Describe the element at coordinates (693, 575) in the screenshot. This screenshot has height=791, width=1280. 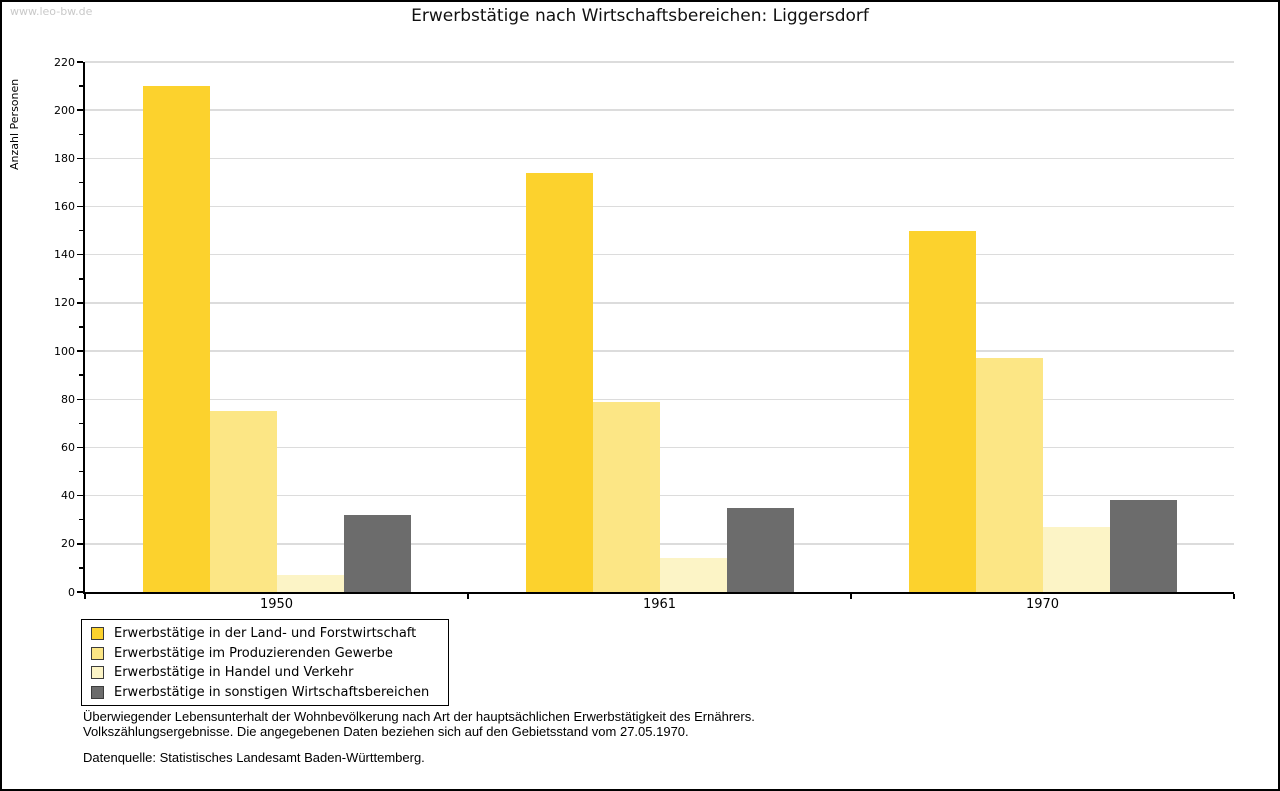
I see `bar-series3-1961` at that location.